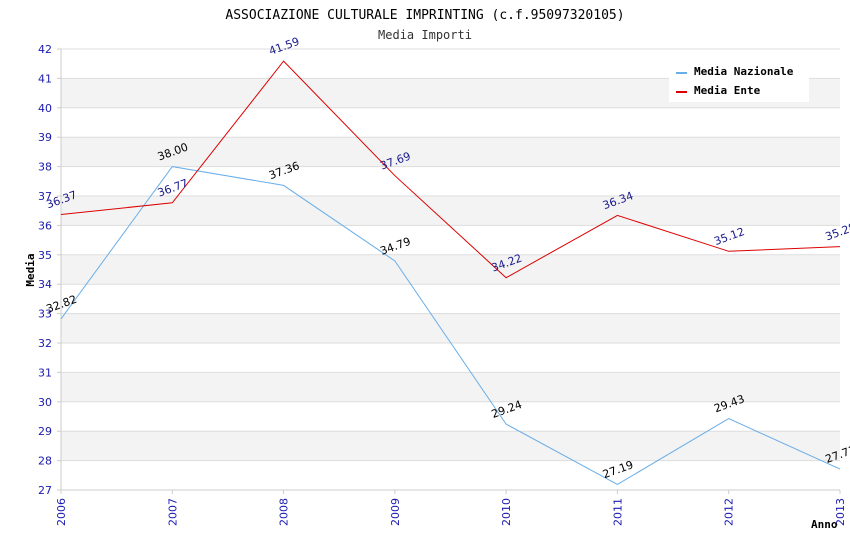 The height and width of the screenshot is (550, 850). What do you see at coordinates (45, 343) in the screenshot?
I see `y-tick-label: 32` at bounding box center [45, 343].